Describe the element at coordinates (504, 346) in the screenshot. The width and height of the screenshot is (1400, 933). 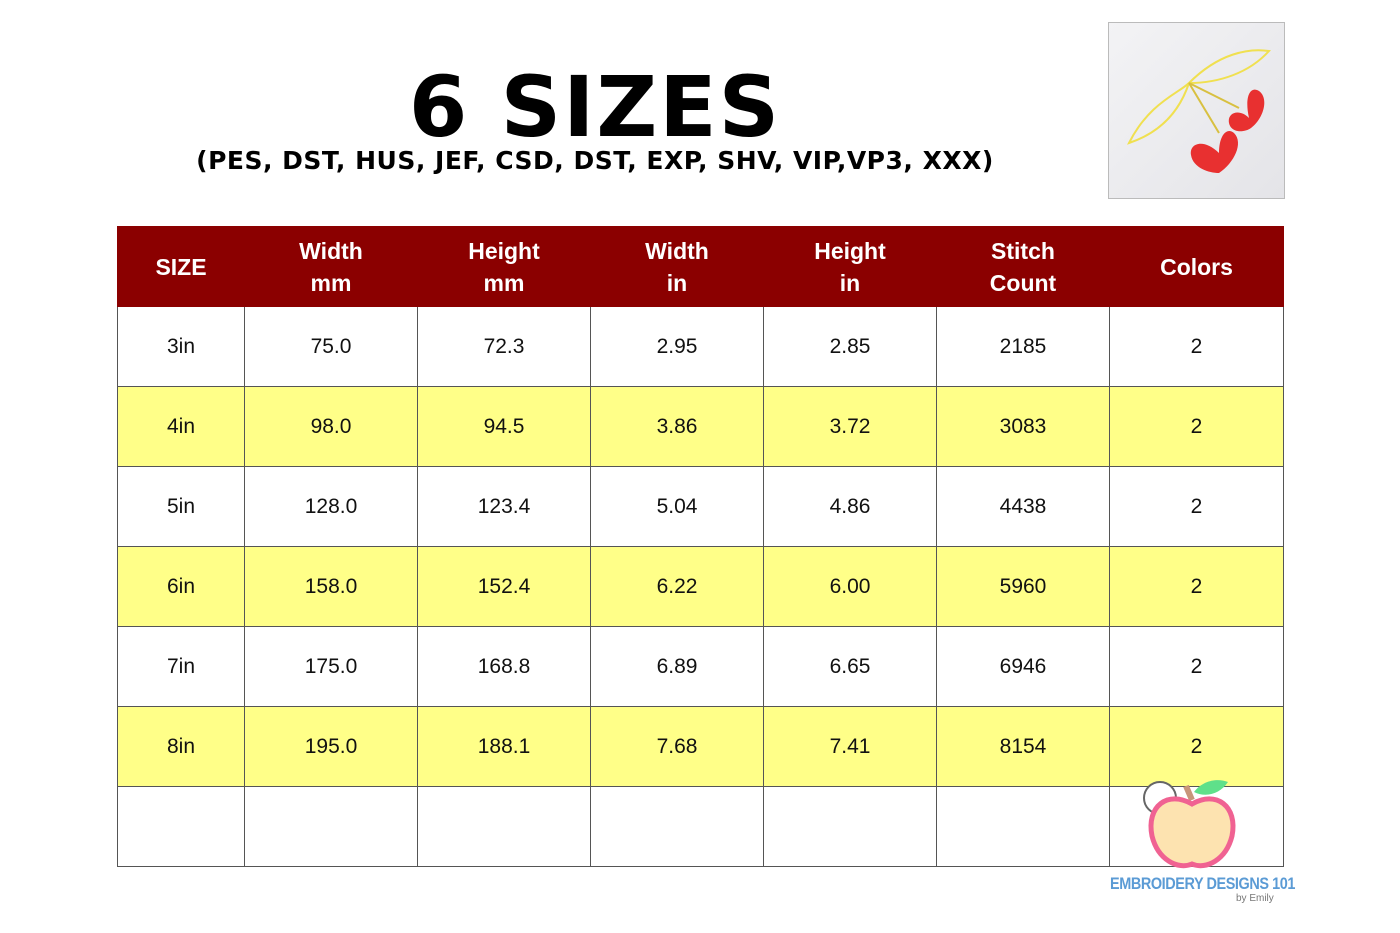
I see `table-cell: 72.3` at that location.